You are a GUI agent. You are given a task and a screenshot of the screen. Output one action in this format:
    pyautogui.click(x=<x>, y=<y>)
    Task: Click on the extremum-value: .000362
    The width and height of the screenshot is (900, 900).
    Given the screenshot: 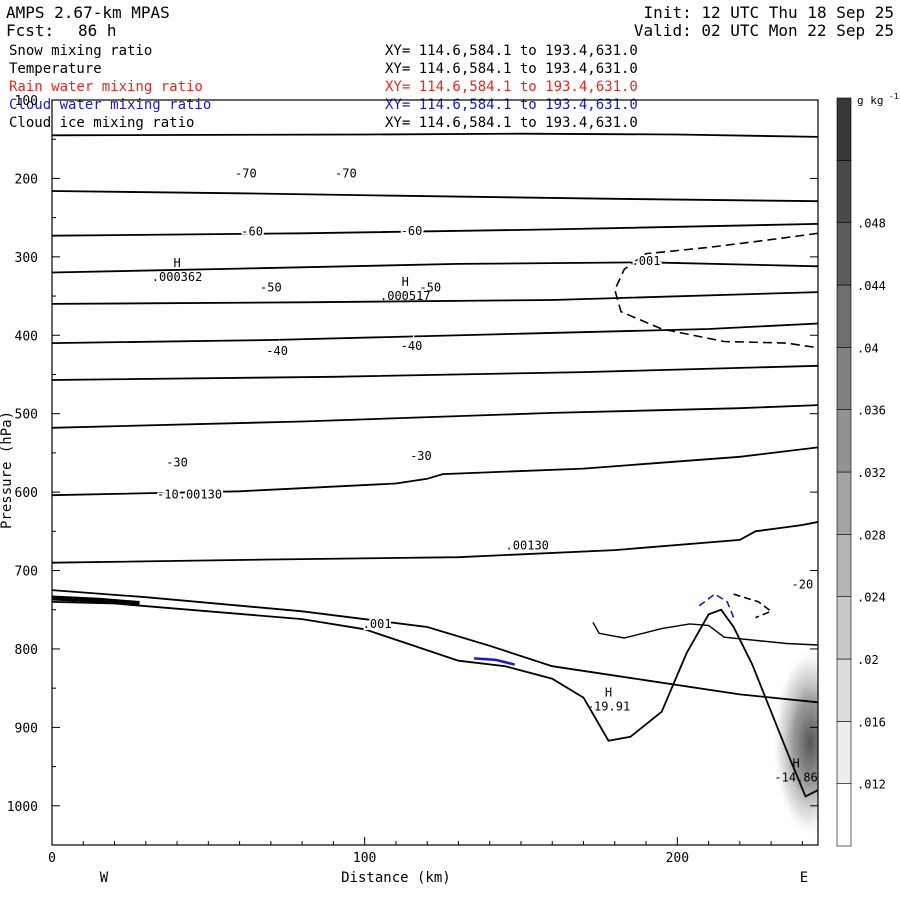 What is the action you would take?
    pyautogui.click(x=177, y=277)
    